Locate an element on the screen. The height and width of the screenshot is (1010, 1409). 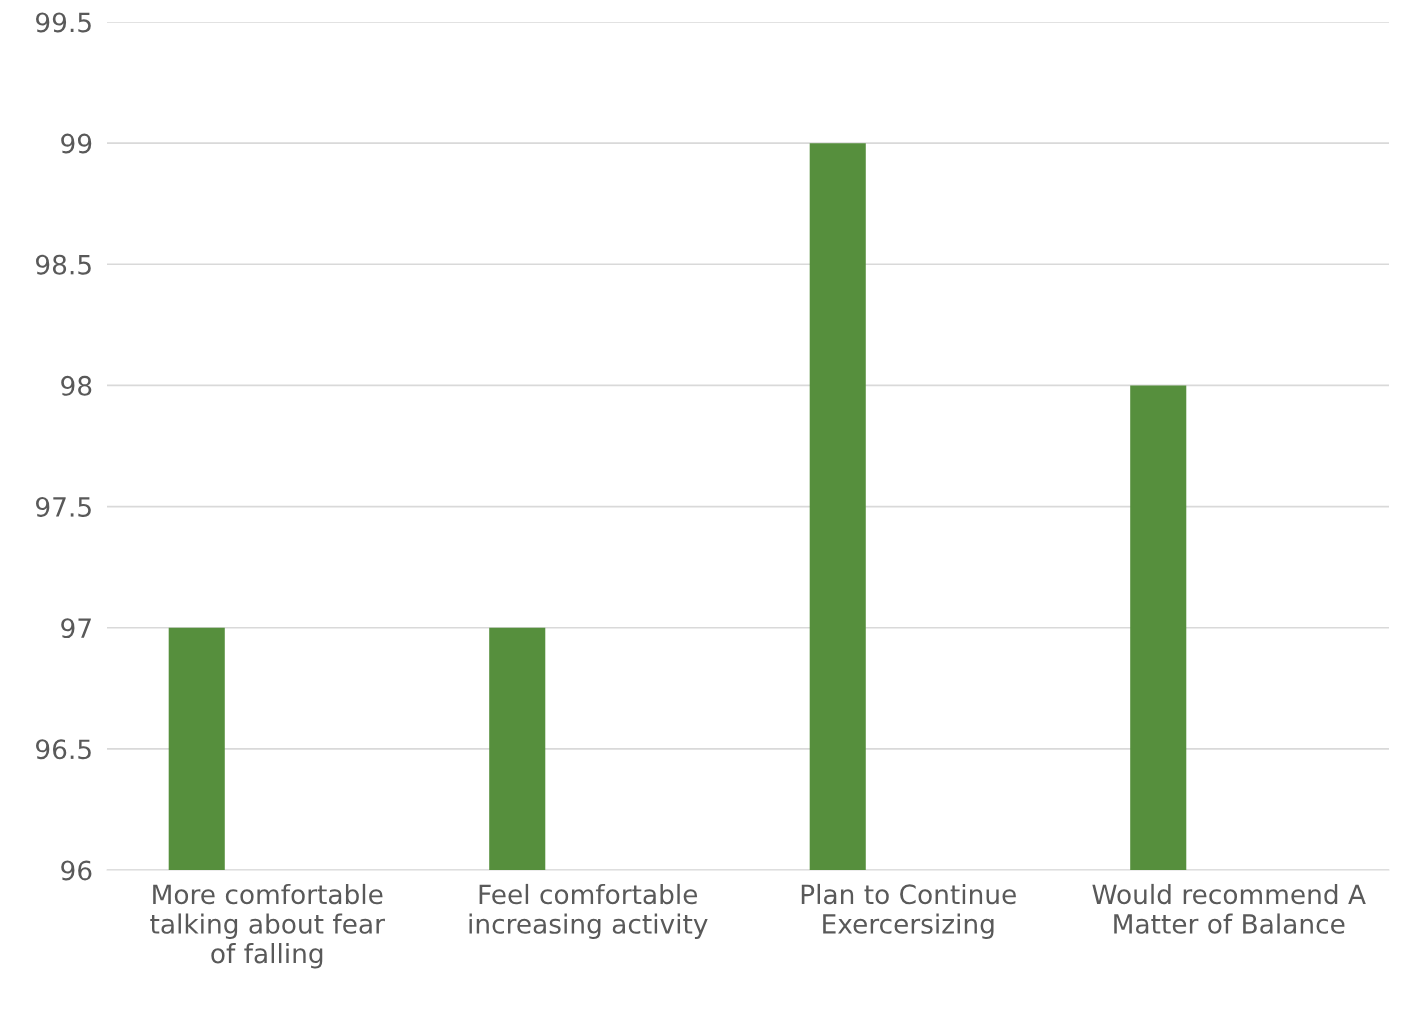
y-tick-label: 97.5 is located at coordinates (63, 507).